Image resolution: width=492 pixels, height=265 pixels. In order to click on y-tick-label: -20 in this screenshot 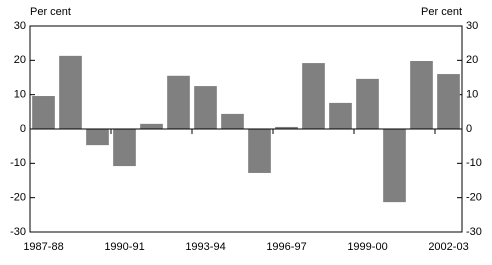, I will do `click(18, 198)`.